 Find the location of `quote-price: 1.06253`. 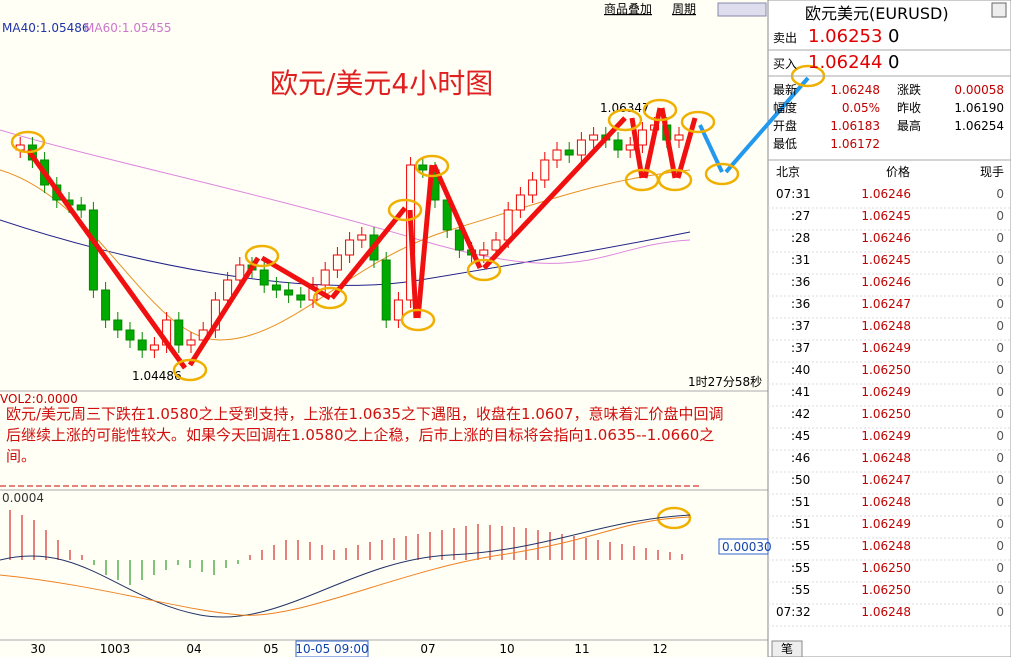

quote-price: 1.06253 is located at coordinates (845, 36).